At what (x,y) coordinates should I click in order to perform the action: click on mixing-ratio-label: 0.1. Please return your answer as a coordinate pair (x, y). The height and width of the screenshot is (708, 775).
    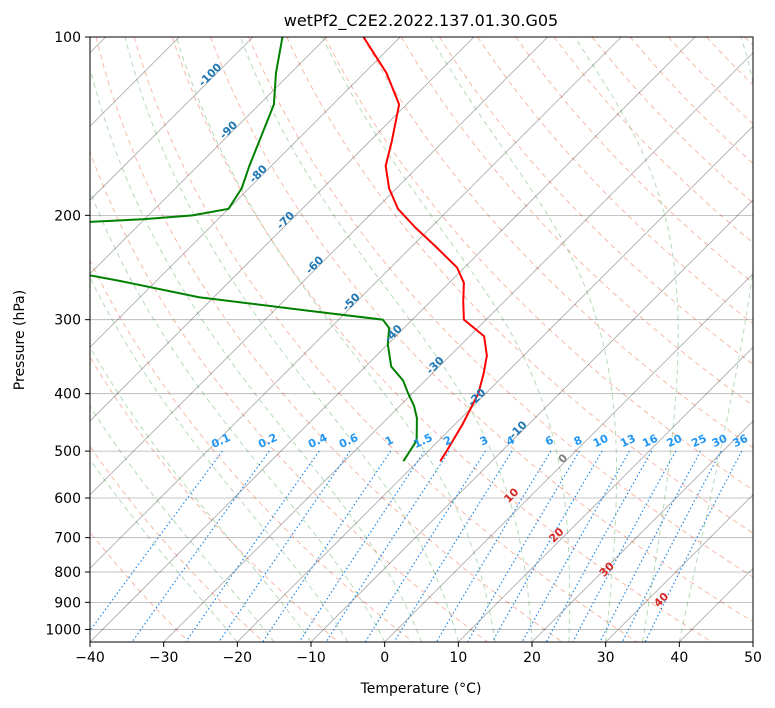
    Looking at the image, I should click on (220, 441).